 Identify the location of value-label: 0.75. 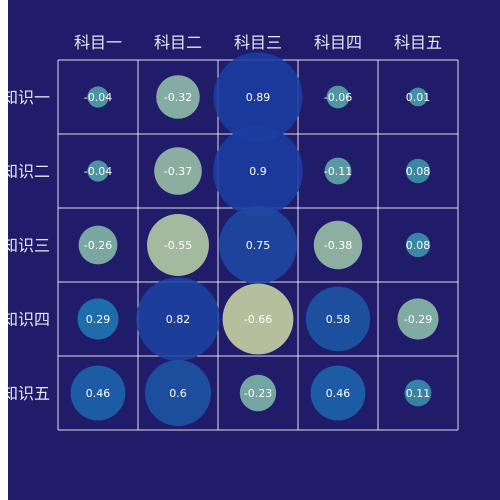
(258, 245).